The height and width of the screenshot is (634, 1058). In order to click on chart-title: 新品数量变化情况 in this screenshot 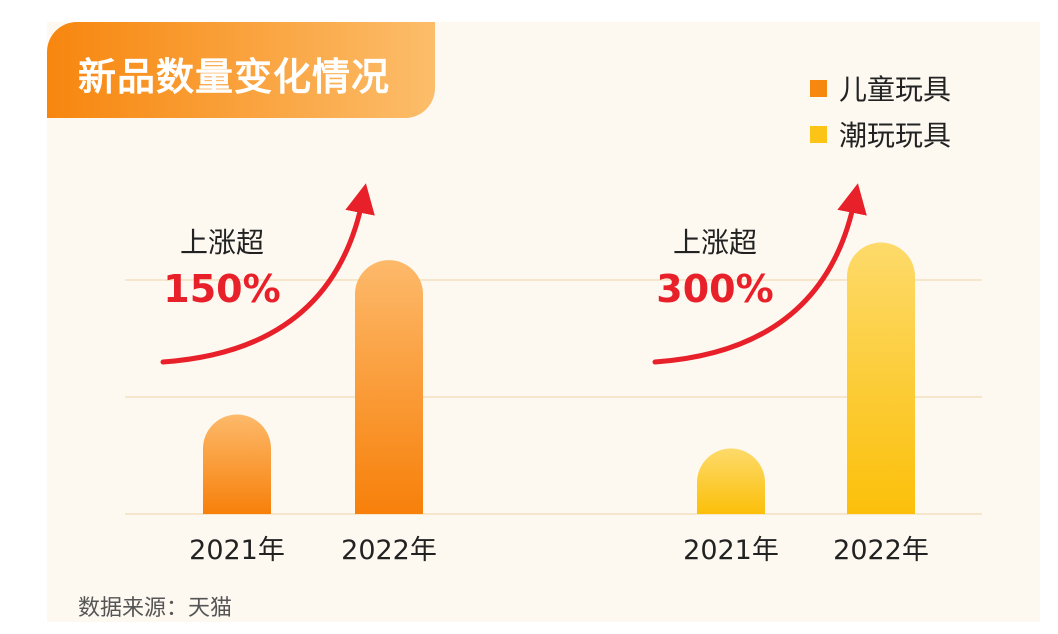, I will do `click(234, 77)`.